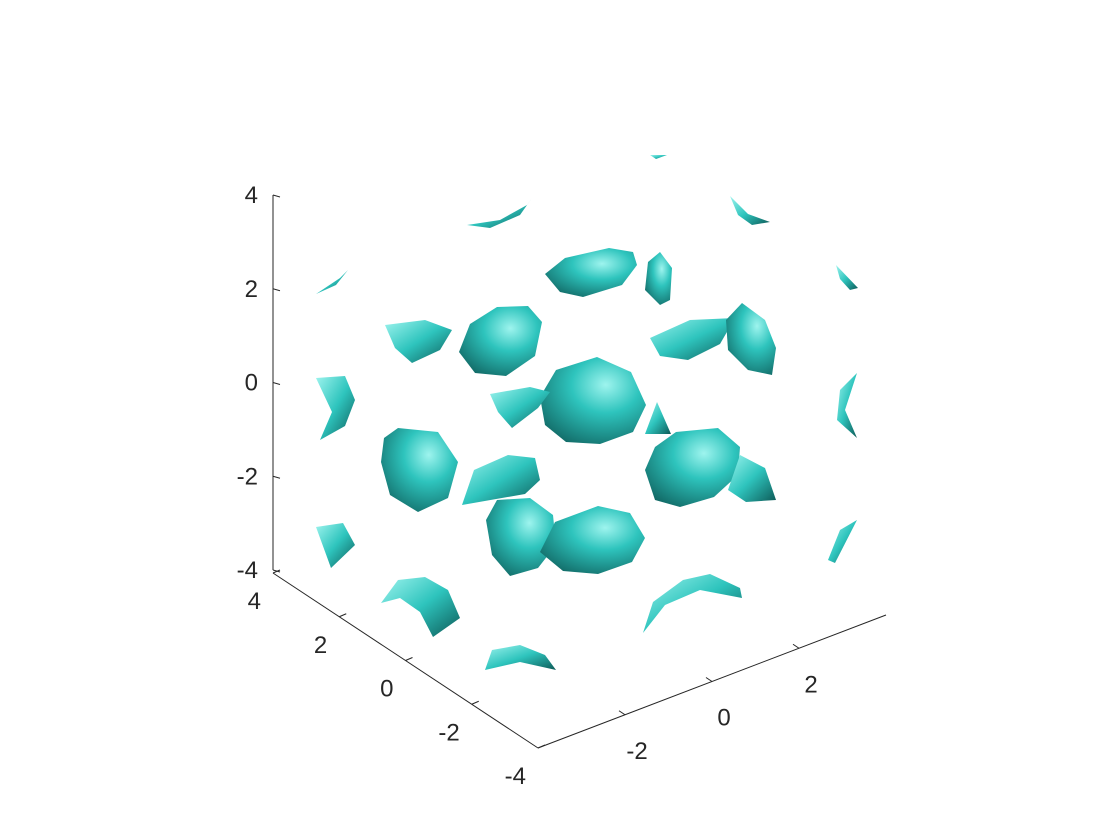  Describe the element at coordinates (723, 718) in the screenshot. I see `x-tick-label: 0` at that location.